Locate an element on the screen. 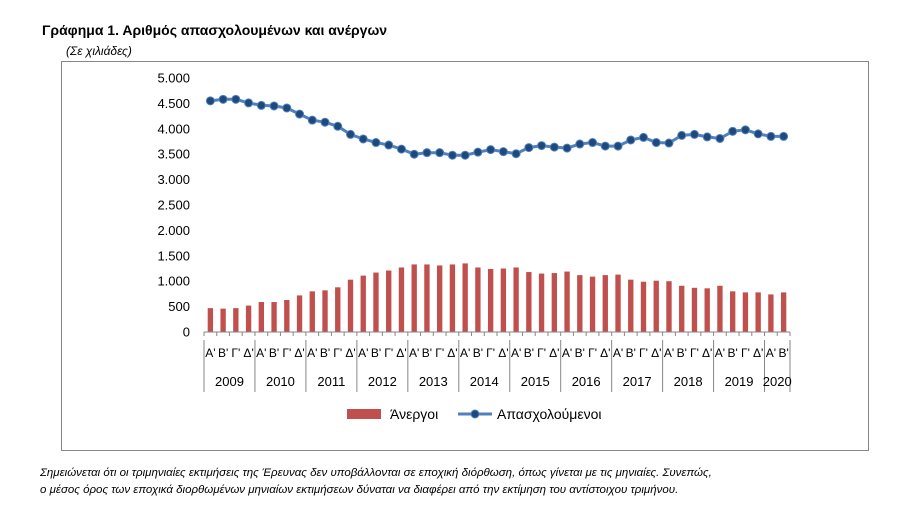 This screenshot has height=524, width=902. legend-label-employed: Απασχολούμενοι is located at coordinates (549, 414).